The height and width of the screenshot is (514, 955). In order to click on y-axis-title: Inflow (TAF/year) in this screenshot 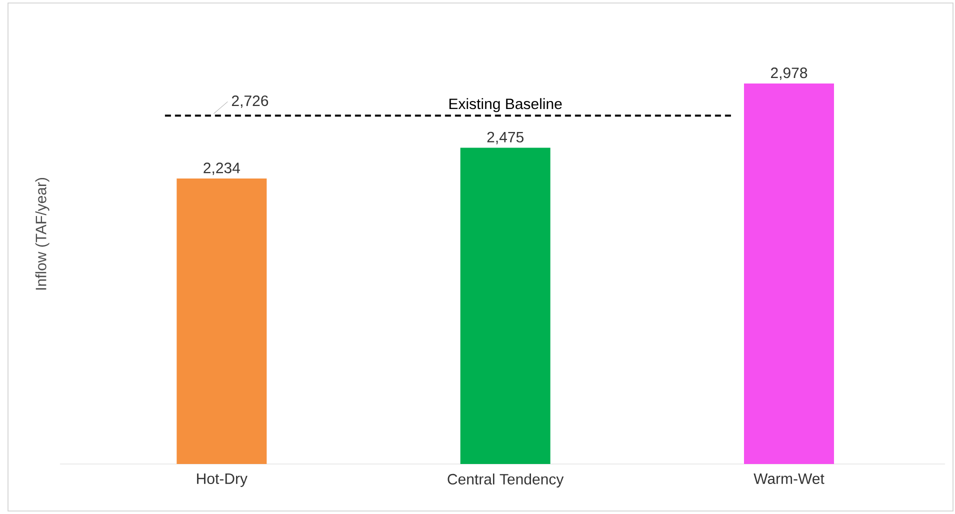, I will do `click(42, 234)`.